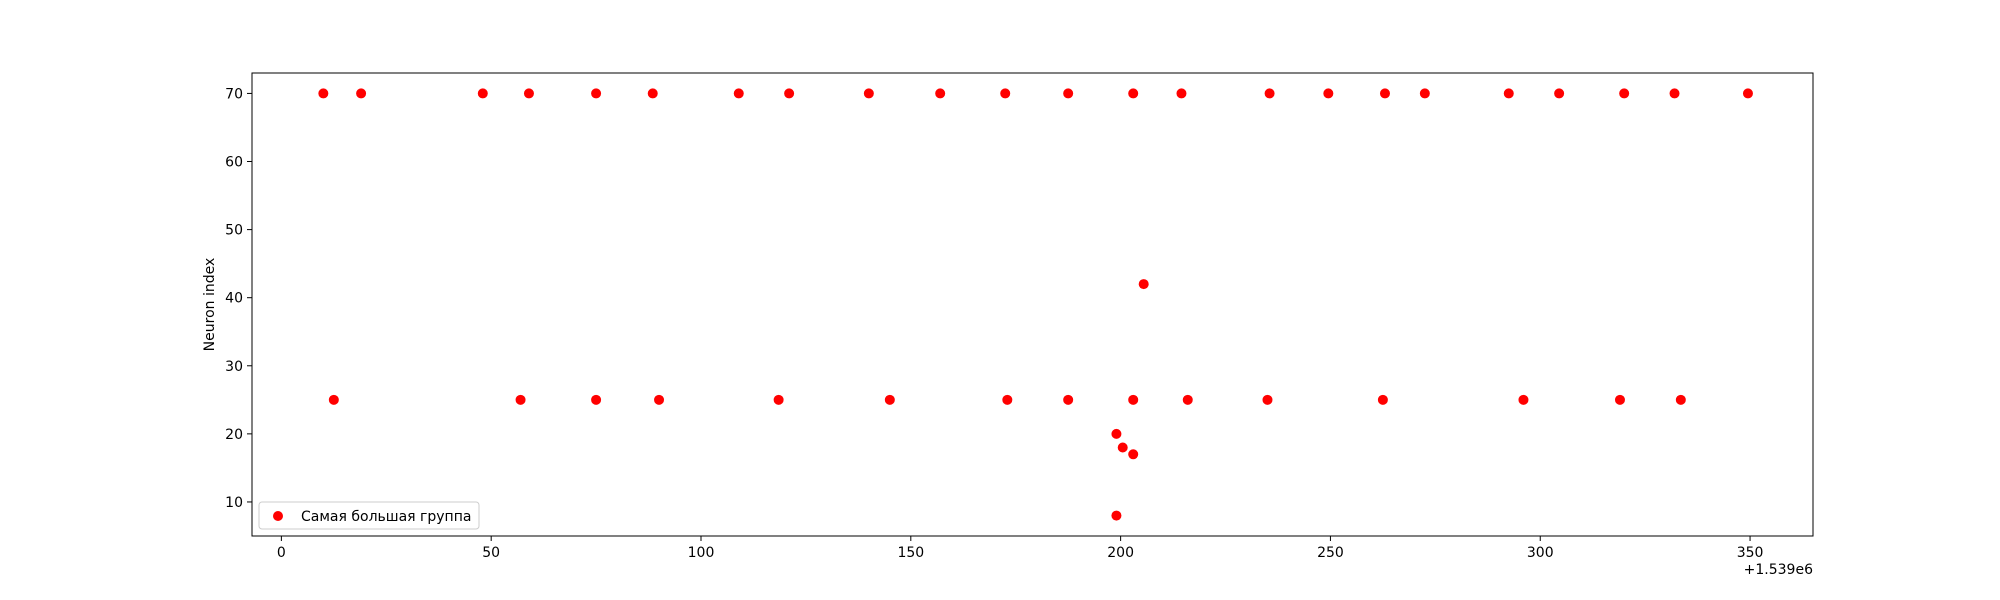 This screenshot has height=600, width=2000. Describe the element at coordinates (910, 553) in the screenshot. I see `x-tick-label: 150` at that location.